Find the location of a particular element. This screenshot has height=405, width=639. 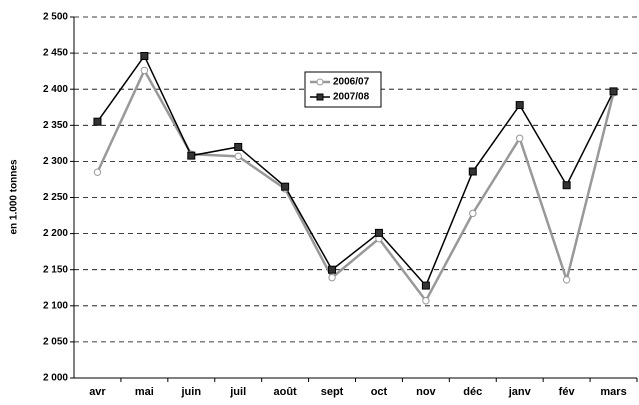

y-tick-label: 2 200 is located at coordinates (55, 233).